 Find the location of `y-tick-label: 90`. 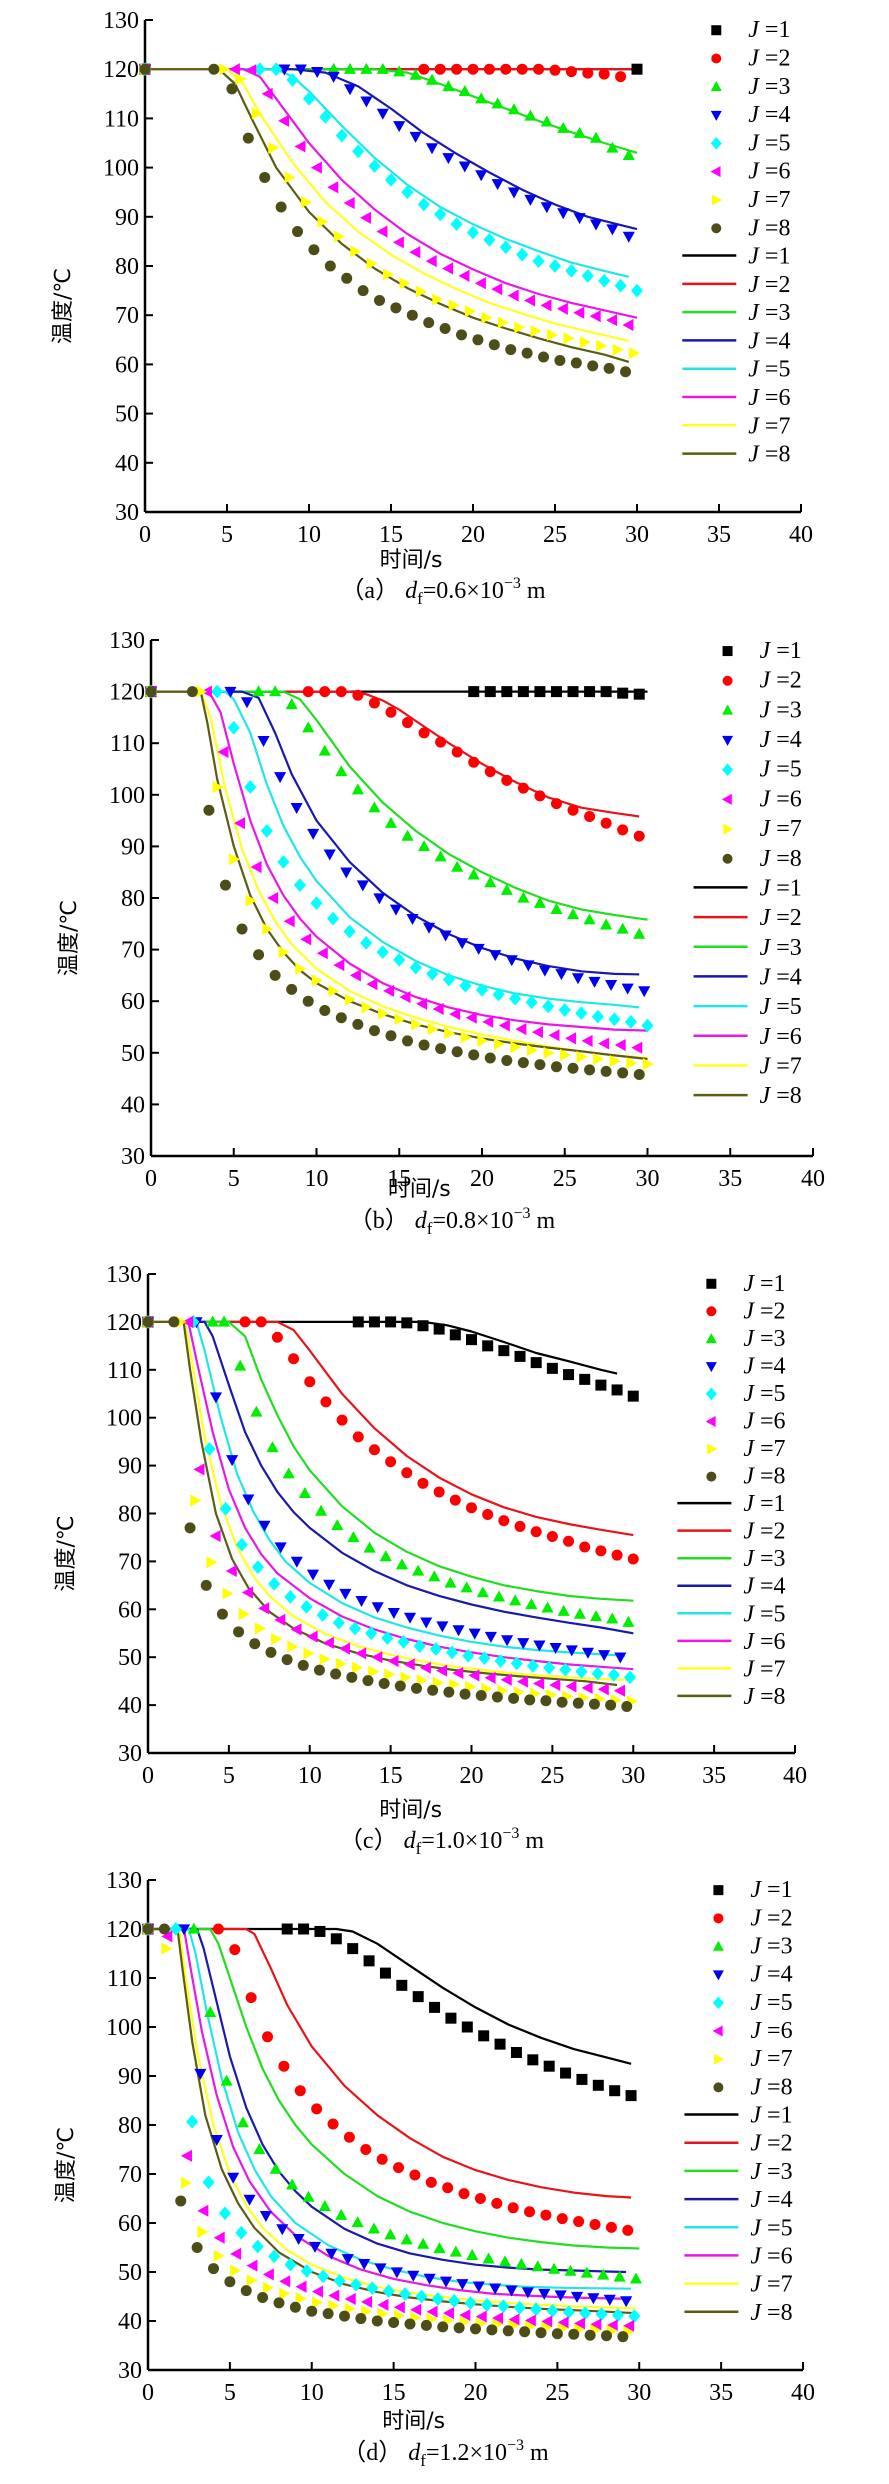

y-tick-label: 90 is located at coordinates (127, 218).